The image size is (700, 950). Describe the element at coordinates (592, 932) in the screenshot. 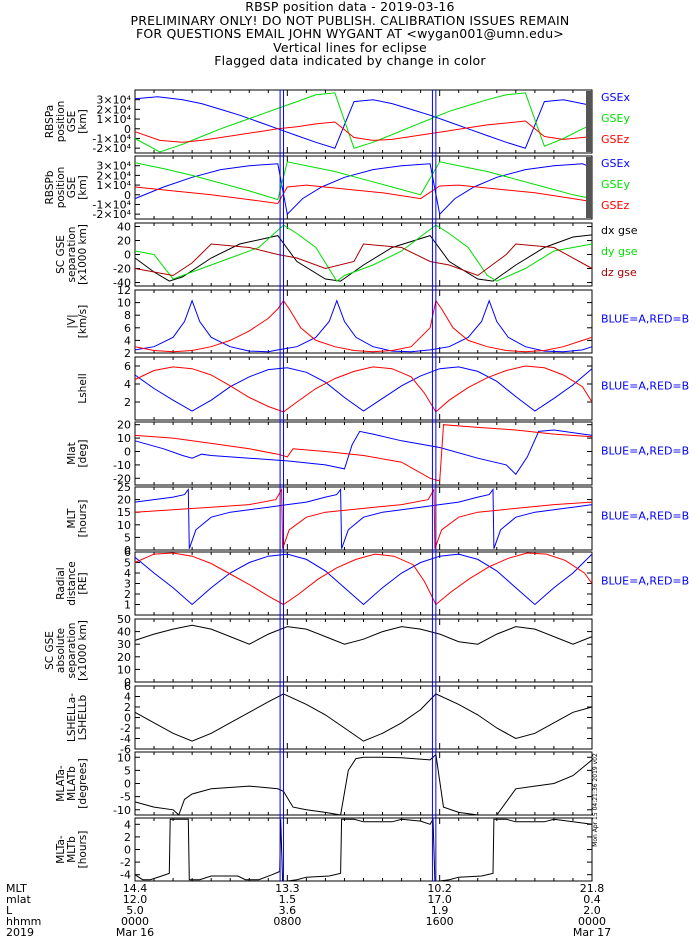

I see `bottom-value: Mar 17` at that location.